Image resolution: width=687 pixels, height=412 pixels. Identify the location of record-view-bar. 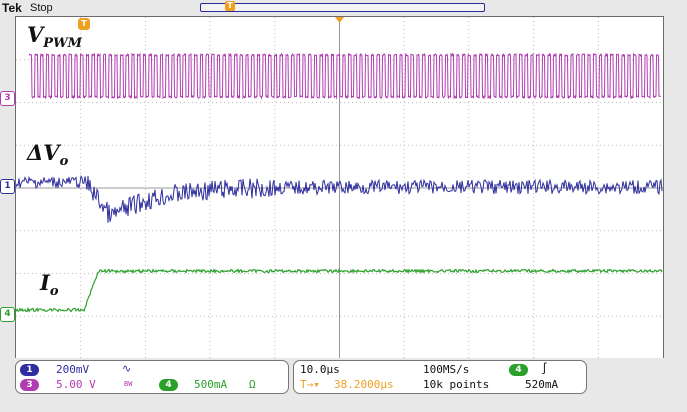
(342, 7).